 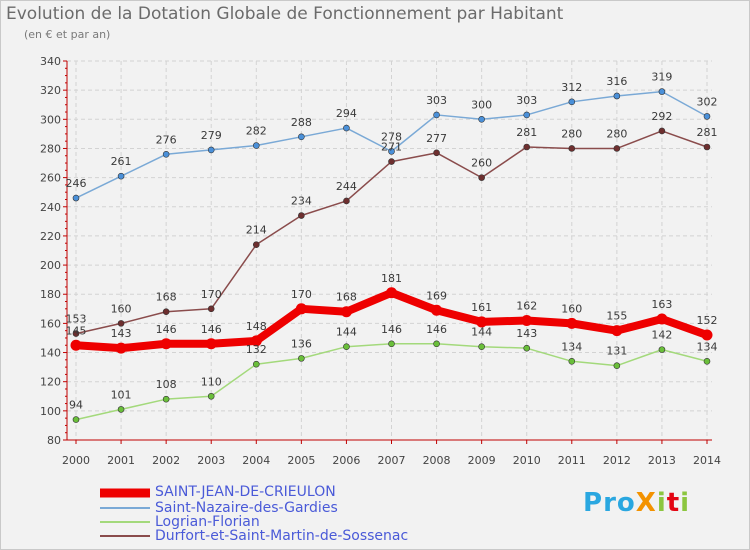 I want to click on y-tick-label: 140, so click(x=50, y=353).